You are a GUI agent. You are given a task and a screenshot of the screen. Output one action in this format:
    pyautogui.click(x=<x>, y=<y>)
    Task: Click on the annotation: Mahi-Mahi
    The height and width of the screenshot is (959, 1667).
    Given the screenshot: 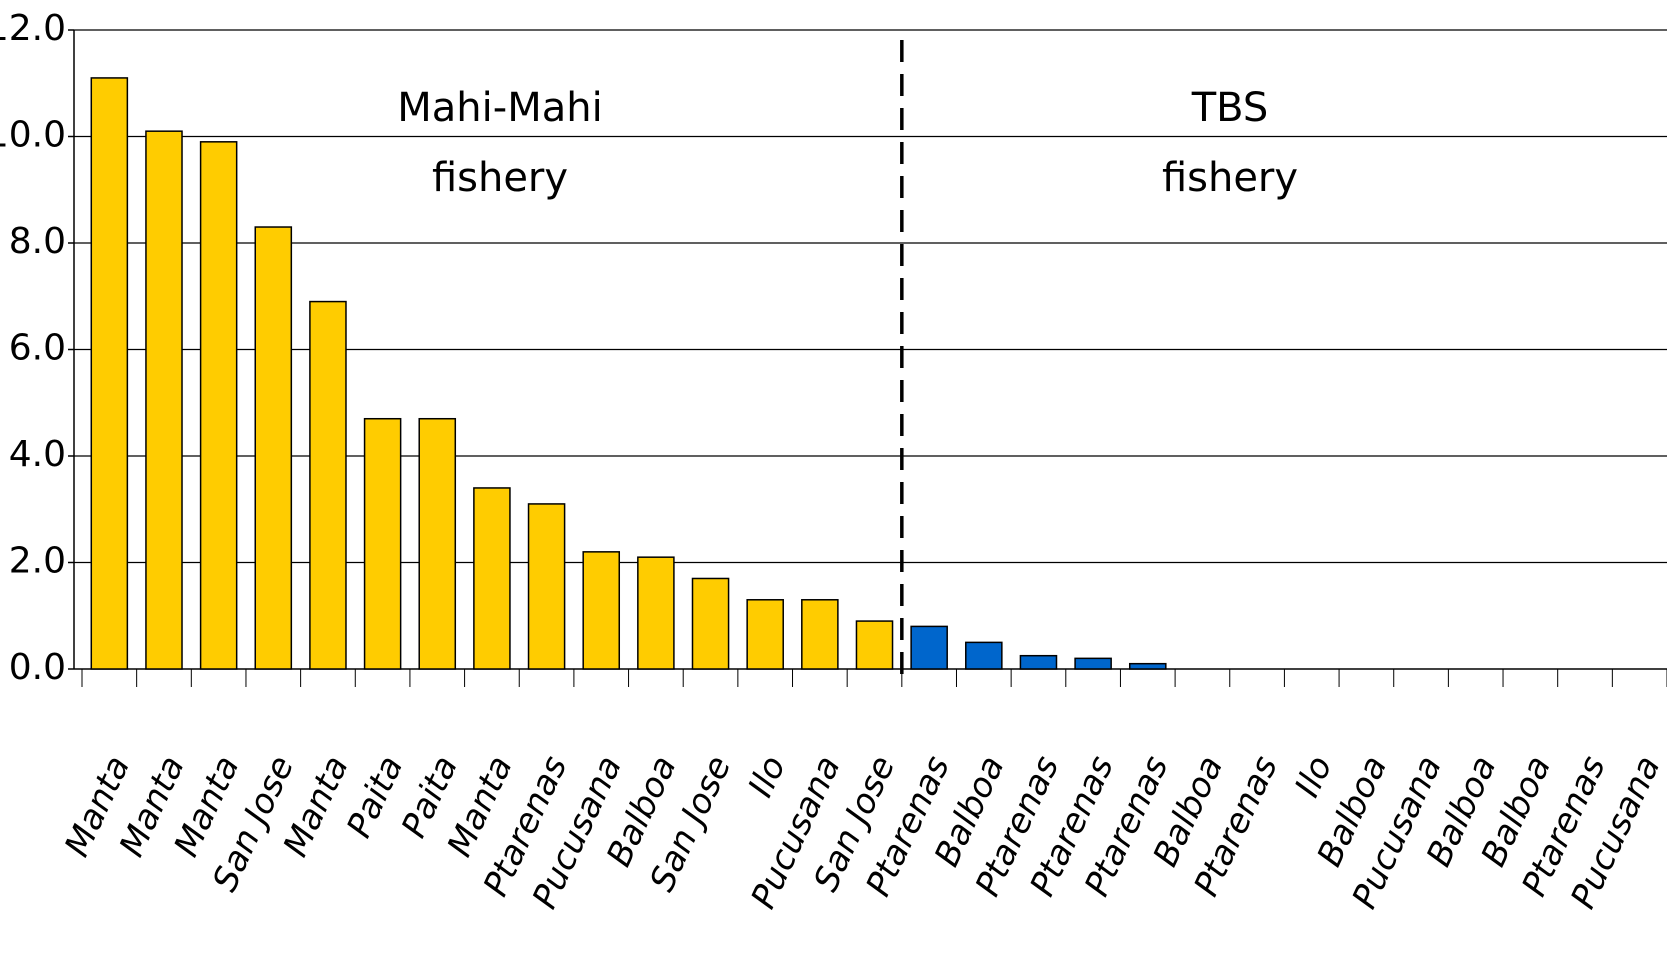 What is the action you would take?
    pyautogui.click(x=499, y=108)
    